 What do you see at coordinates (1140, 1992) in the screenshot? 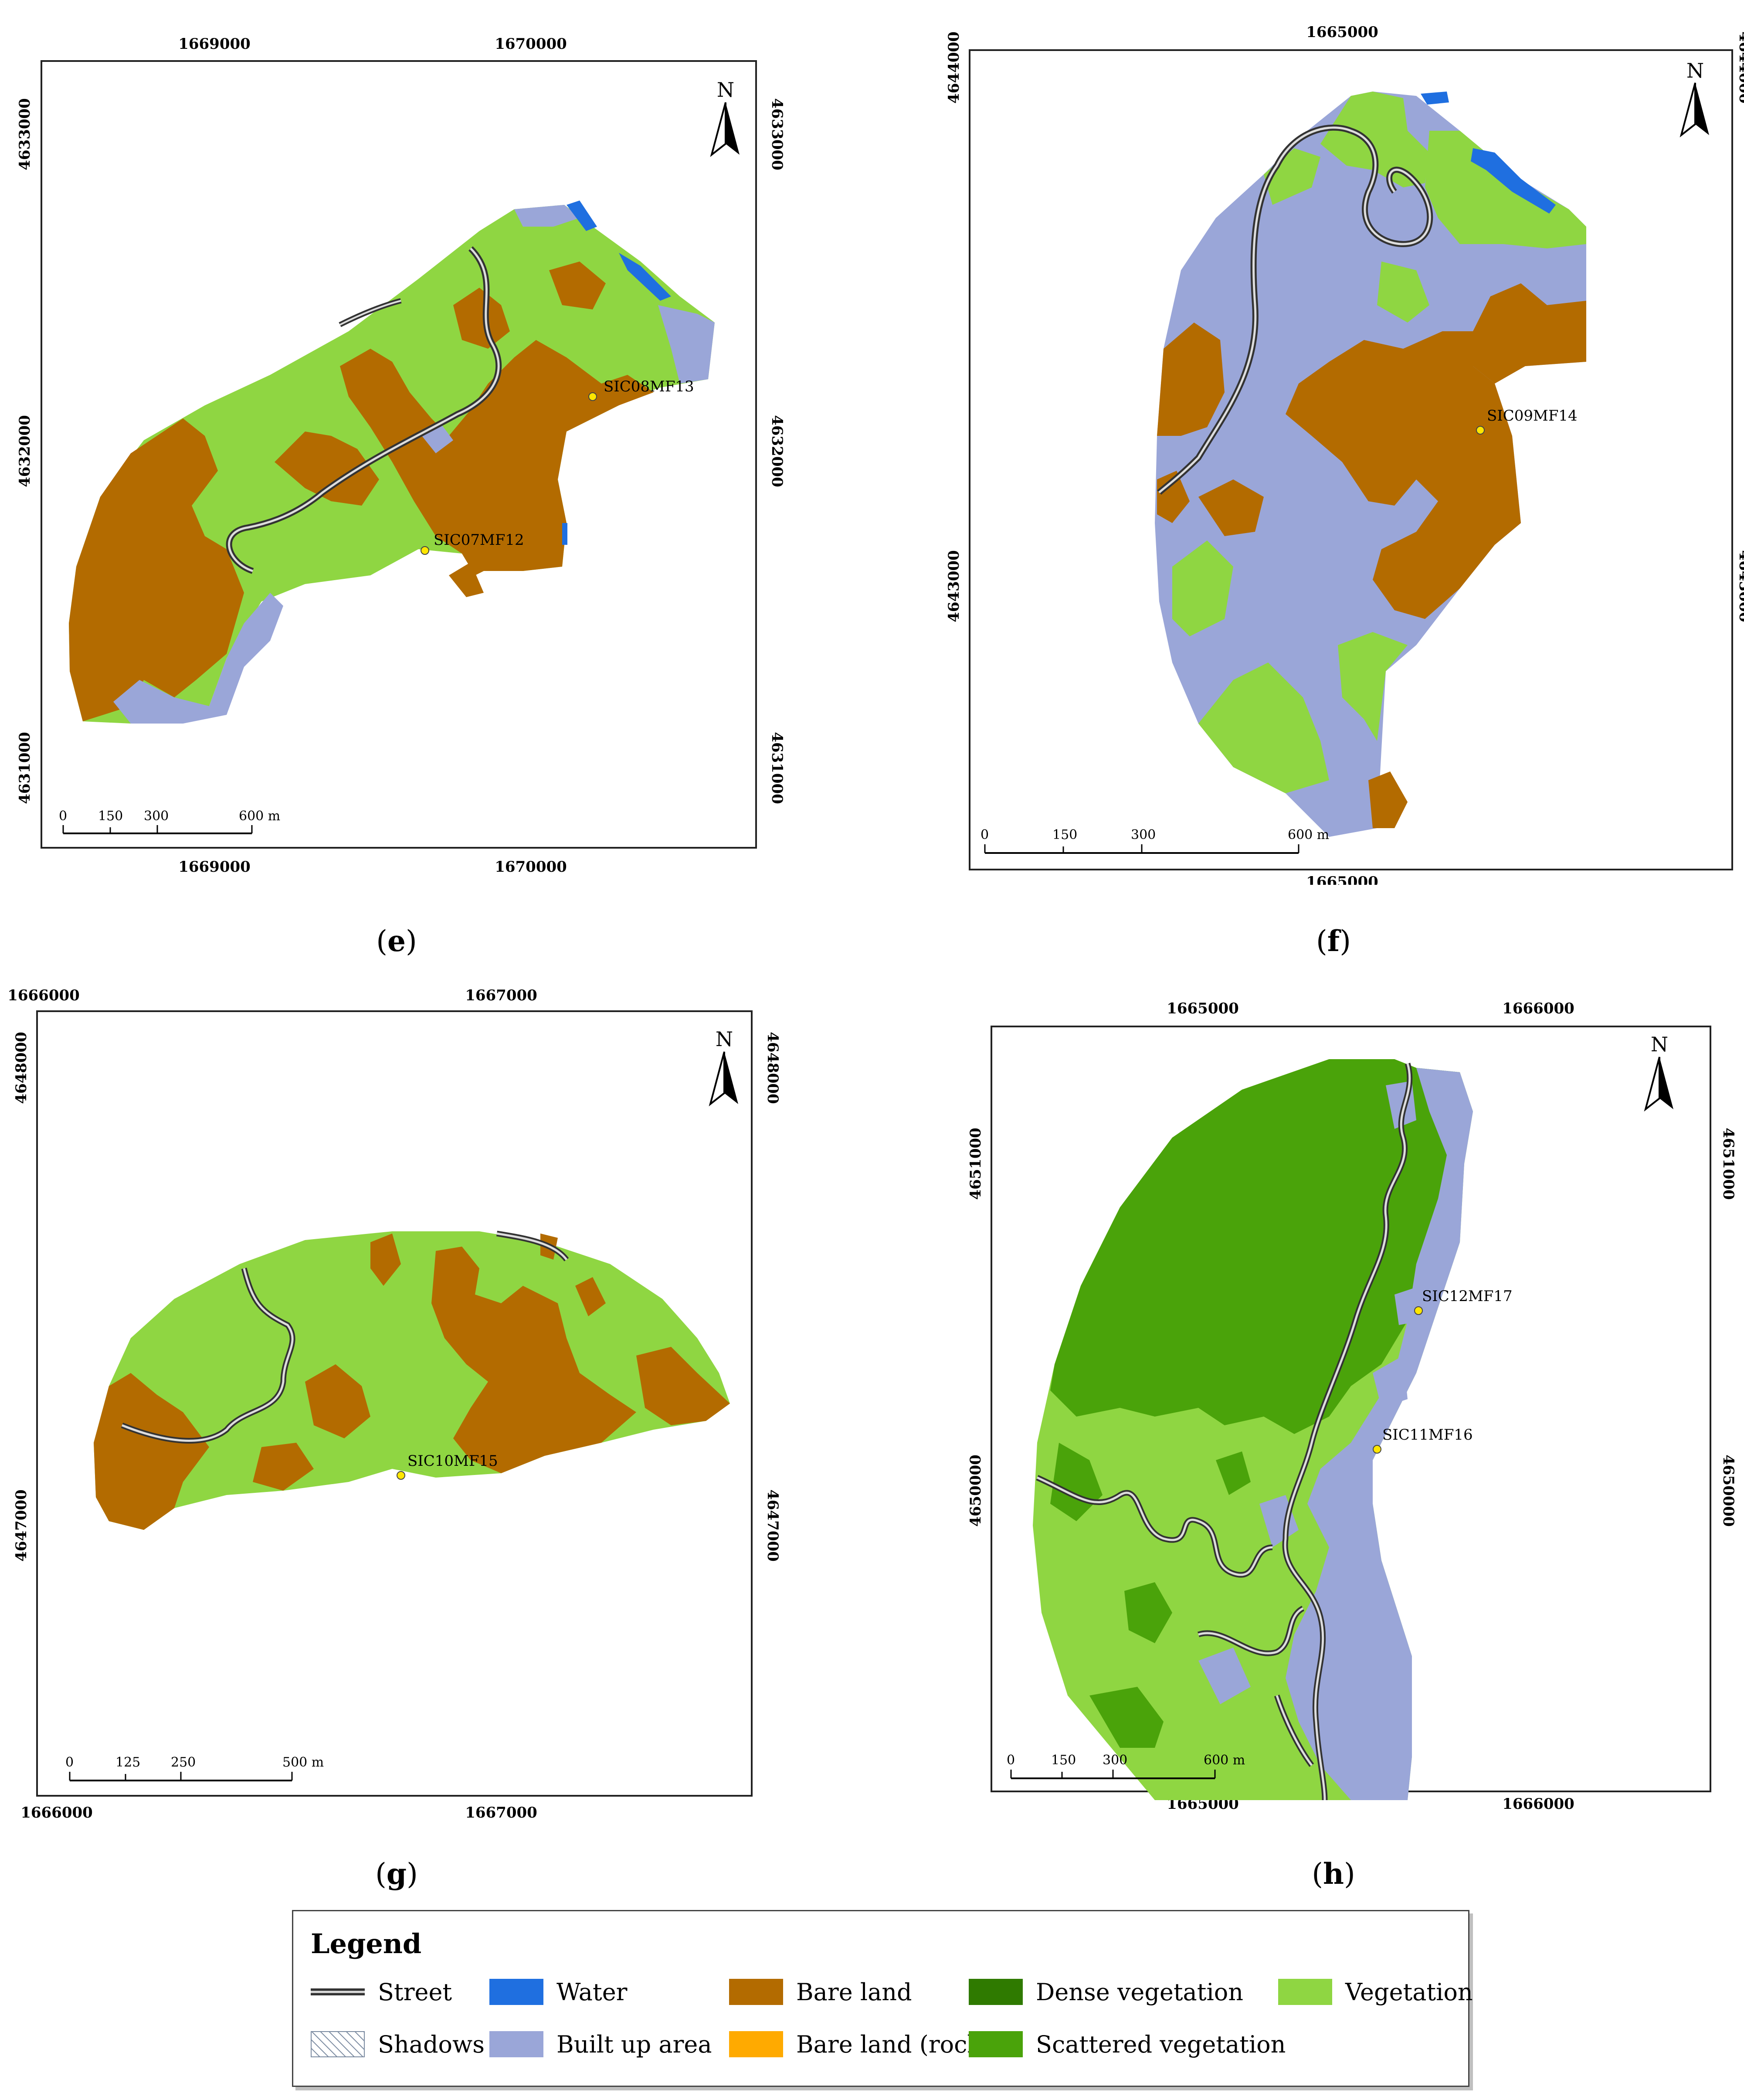
I see `legend-label-dense-vegetation: Dense vegetation` at bounding box center [1140, 1992].